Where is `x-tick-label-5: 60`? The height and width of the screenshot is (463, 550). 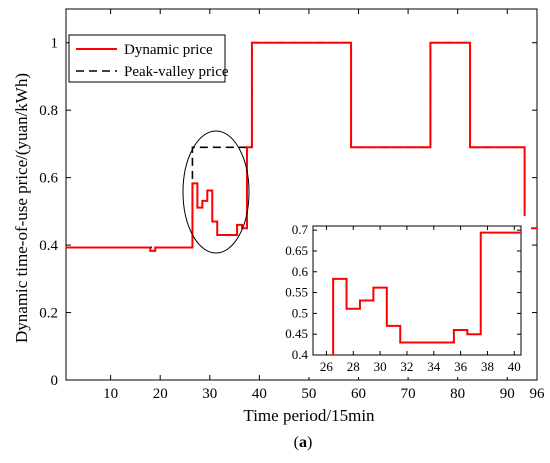
x-tick-label-5: 60 is located at coordinates (358, 394).